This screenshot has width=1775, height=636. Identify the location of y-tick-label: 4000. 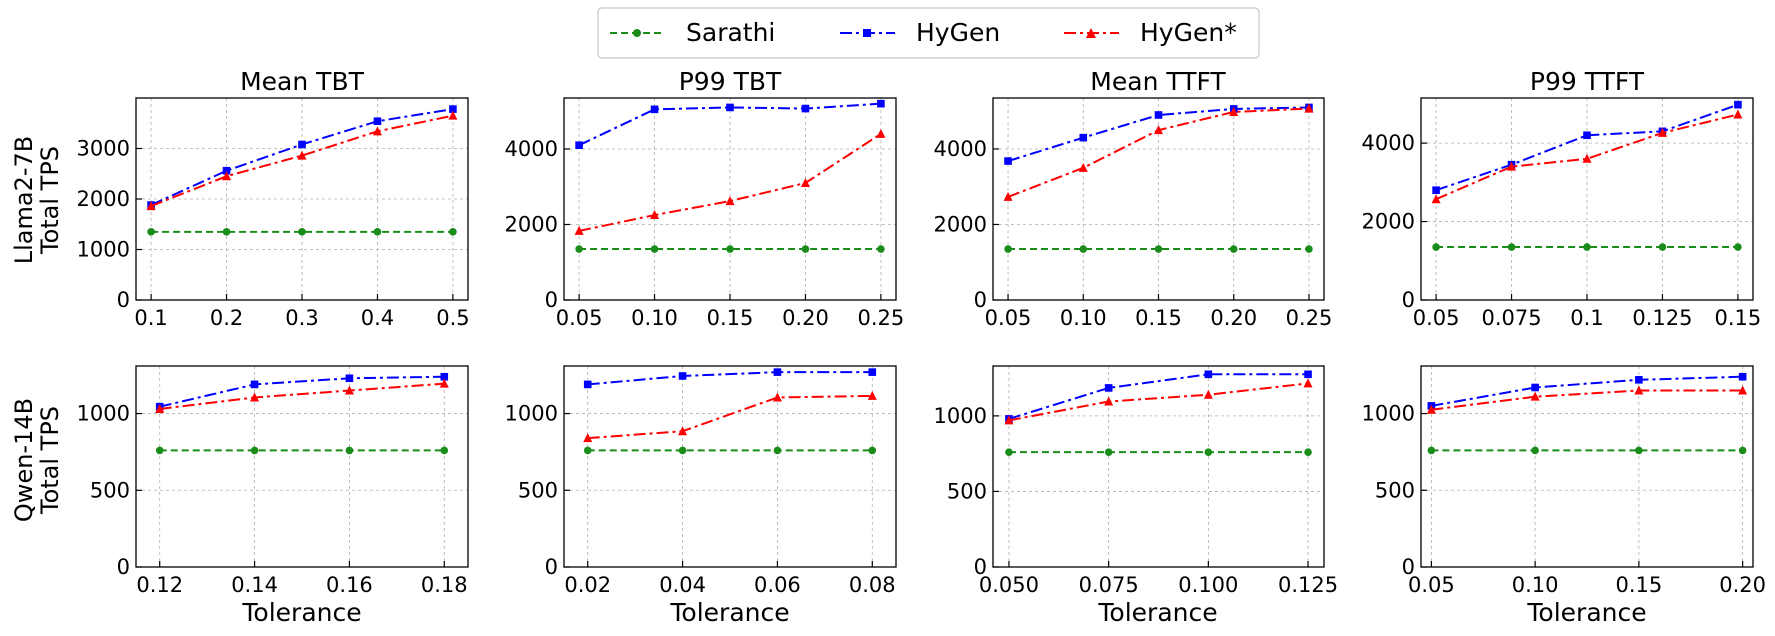
(960, 149).